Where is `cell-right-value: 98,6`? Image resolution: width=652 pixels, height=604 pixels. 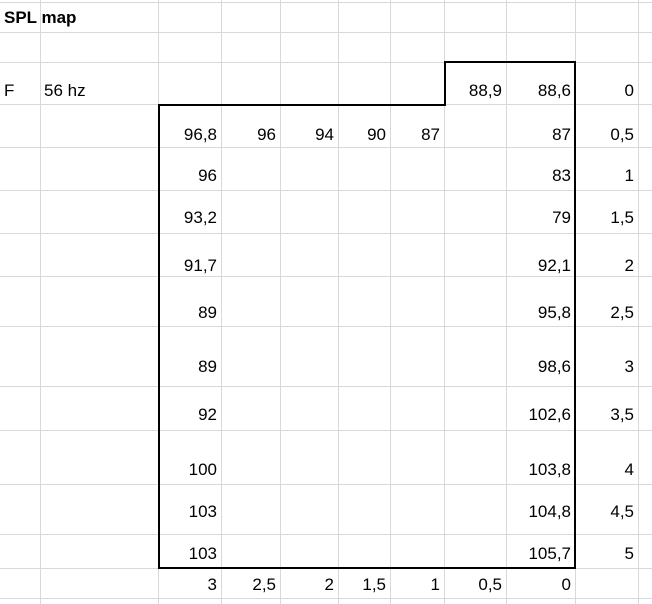 cell-right-value: 98,6 is located at coordinates (554, 366).